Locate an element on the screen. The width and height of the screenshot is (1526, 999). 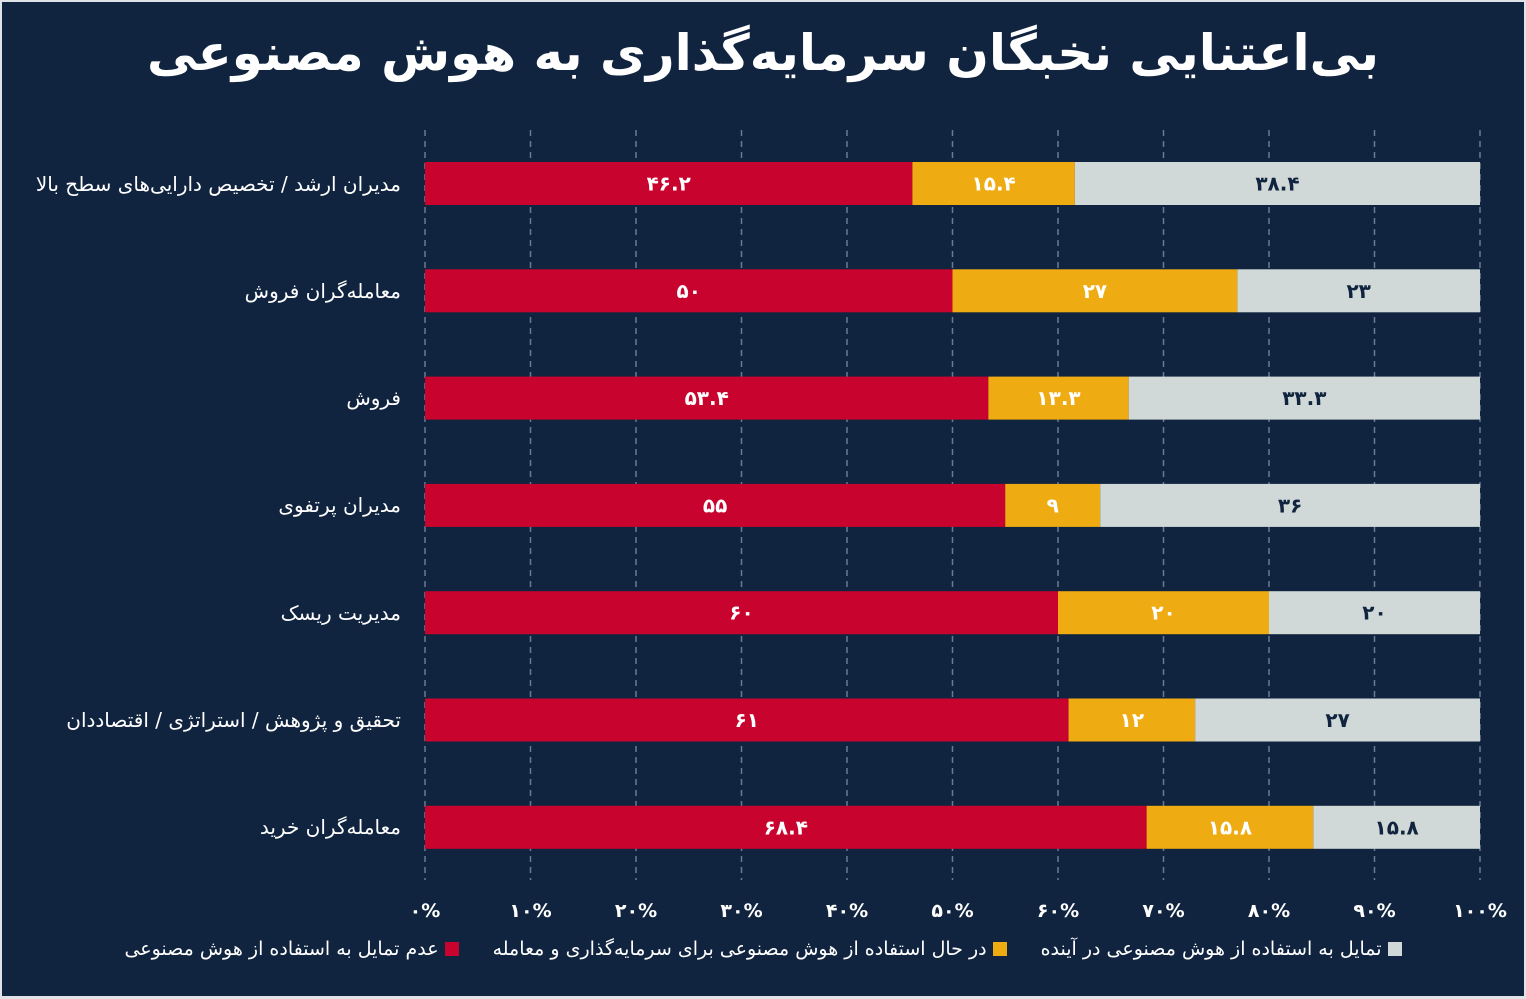
data-label: ۲۳ is located at coordinates (1358, 291).